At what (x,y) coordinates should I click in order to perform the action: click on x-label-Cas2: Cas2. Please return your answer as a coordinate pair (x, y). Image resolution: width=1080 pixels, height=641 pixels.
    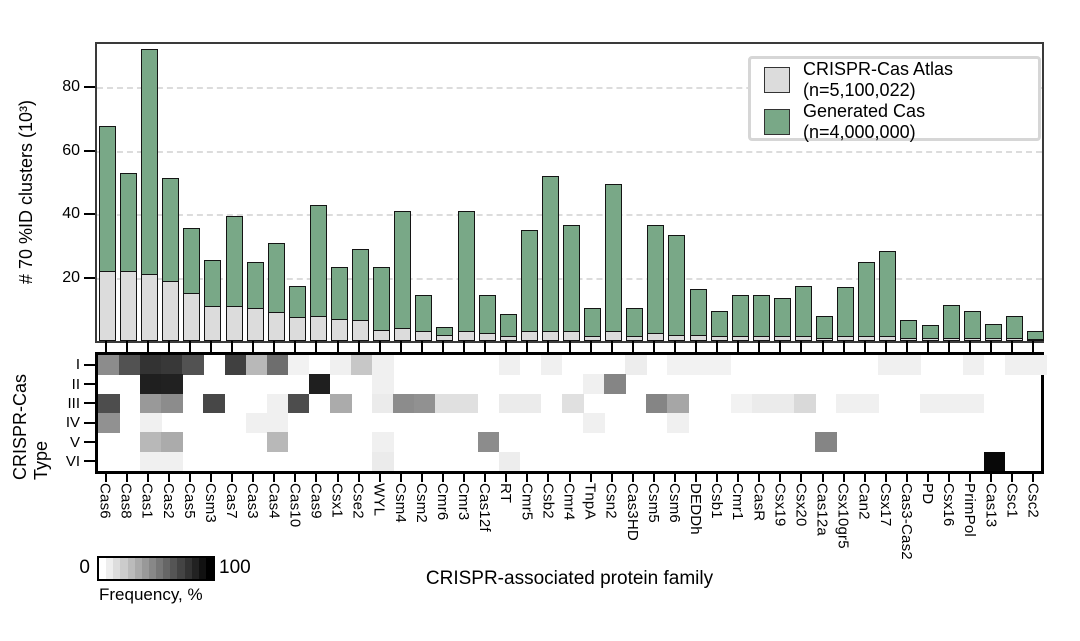
    Looking at the image, I should click on (168, 501).